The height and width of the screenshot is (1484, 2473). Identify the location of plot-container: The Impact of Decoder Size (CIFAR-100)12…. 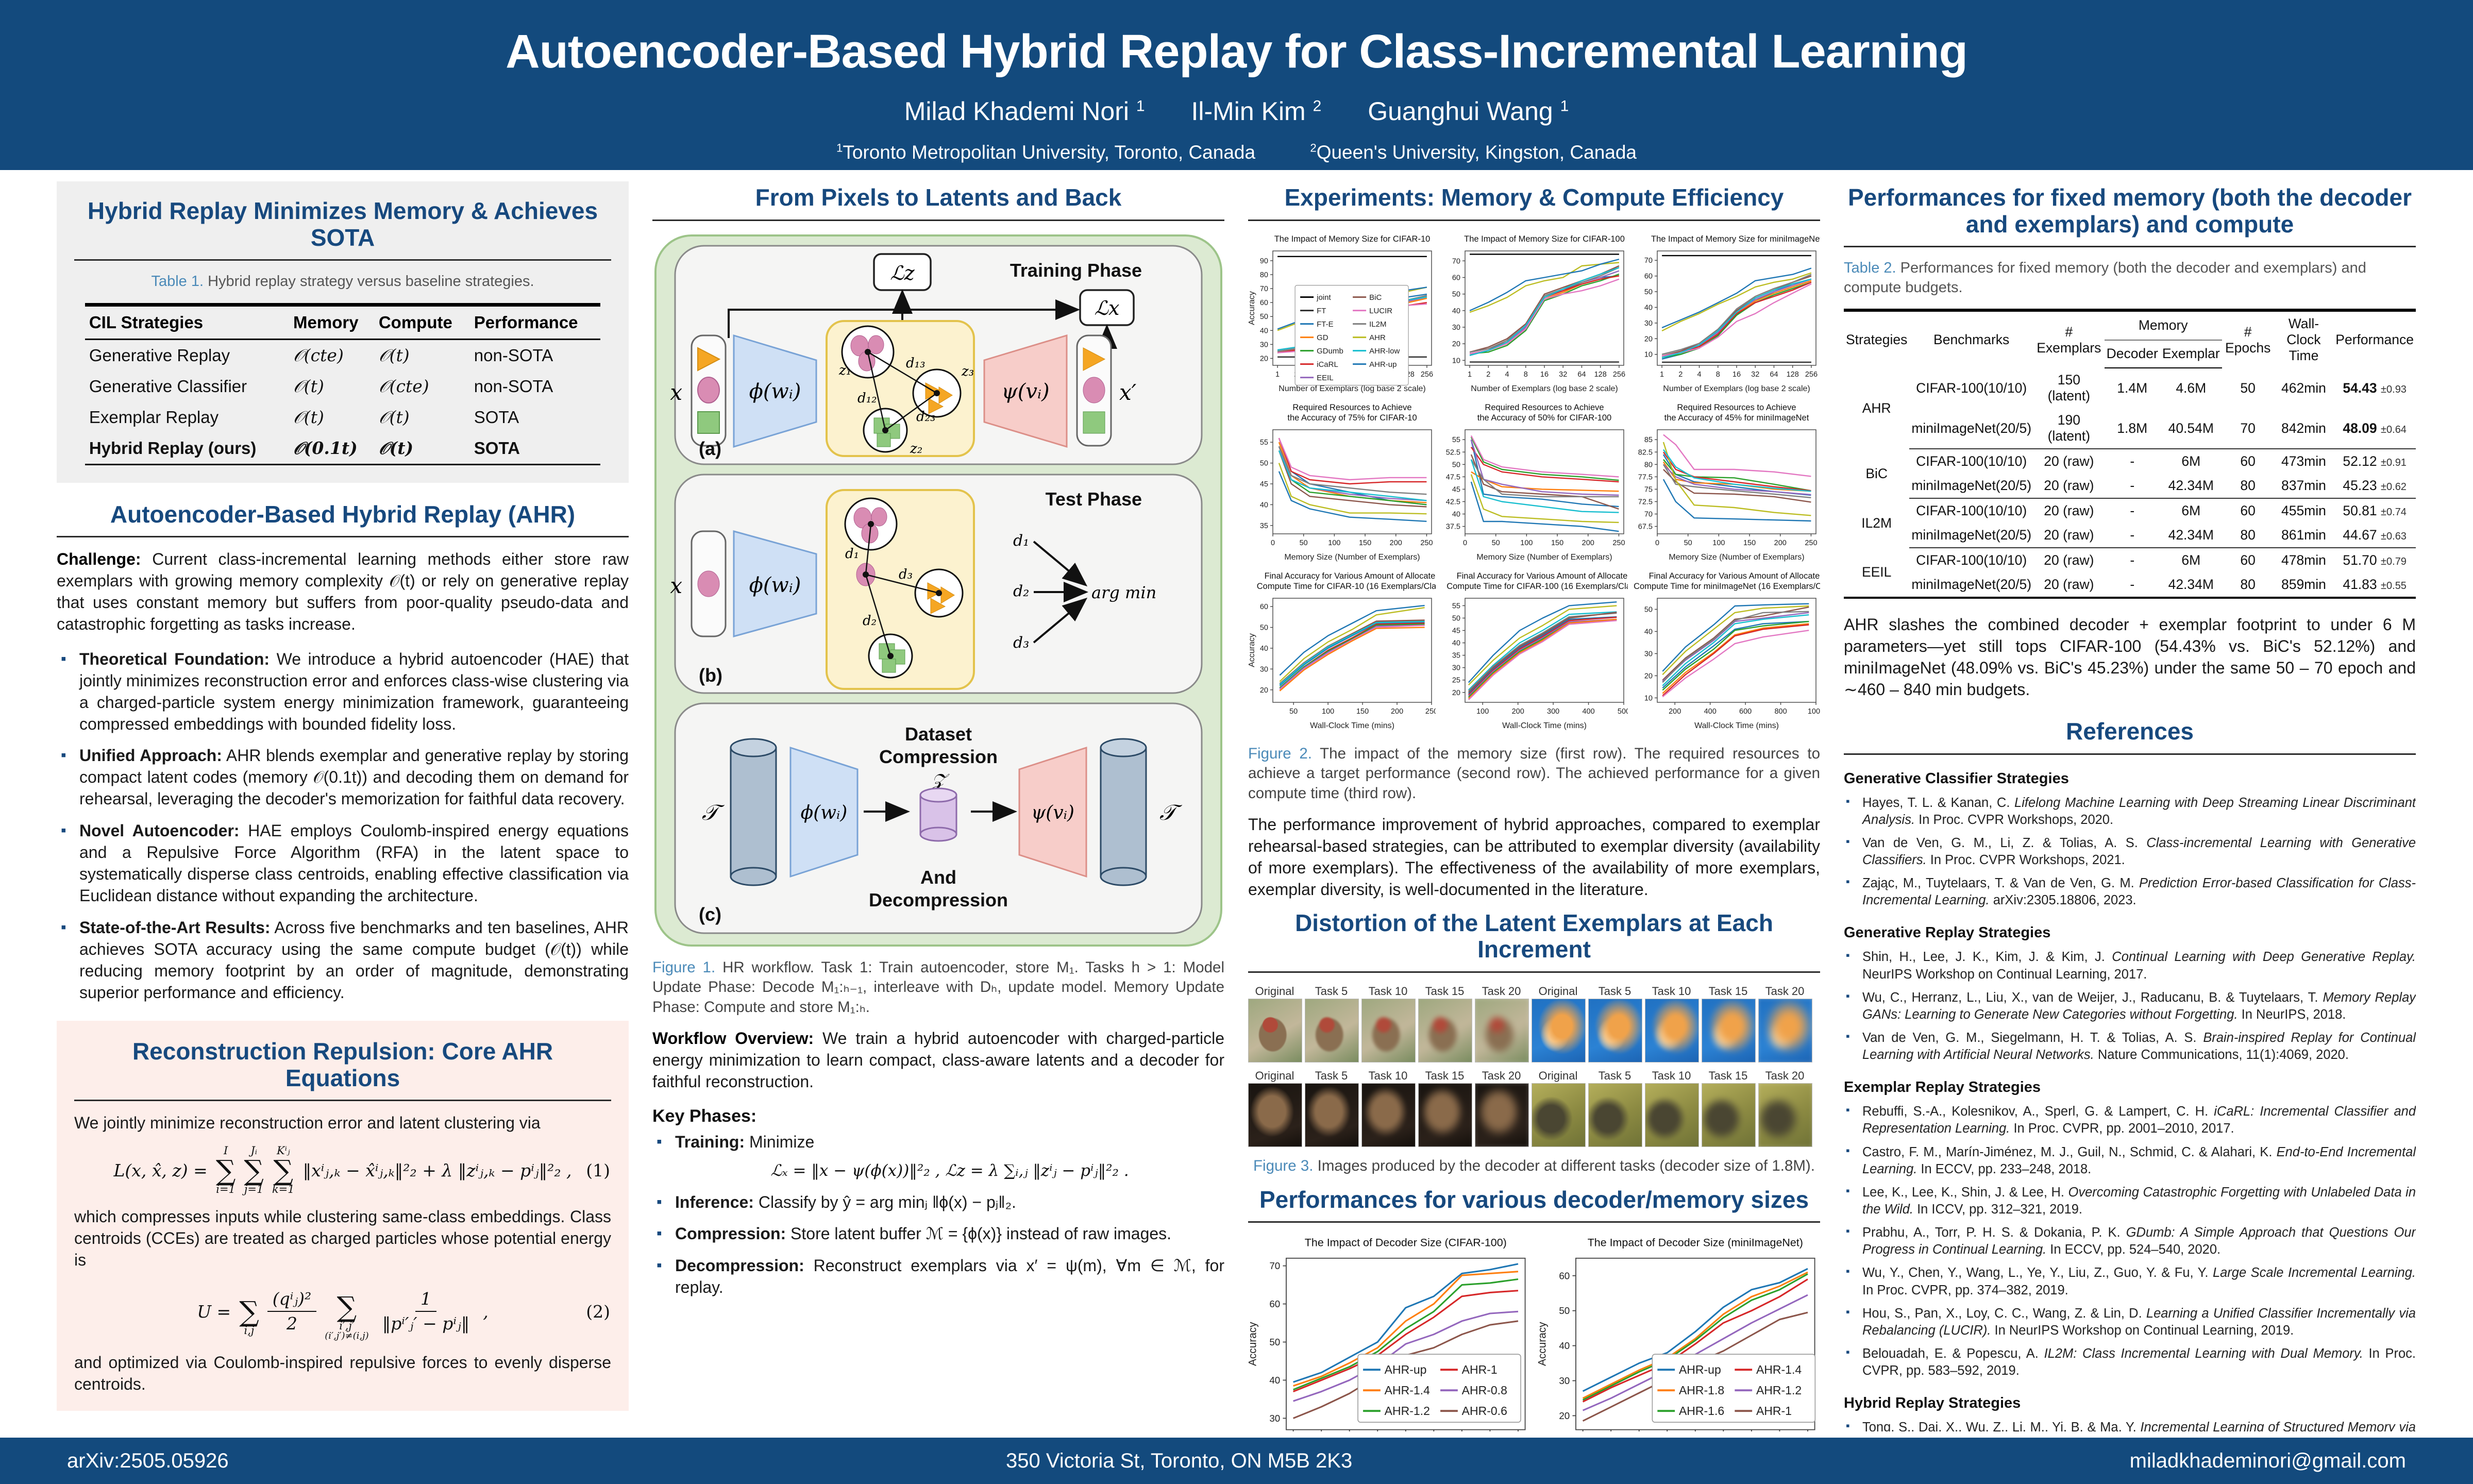
(1389, 1332).